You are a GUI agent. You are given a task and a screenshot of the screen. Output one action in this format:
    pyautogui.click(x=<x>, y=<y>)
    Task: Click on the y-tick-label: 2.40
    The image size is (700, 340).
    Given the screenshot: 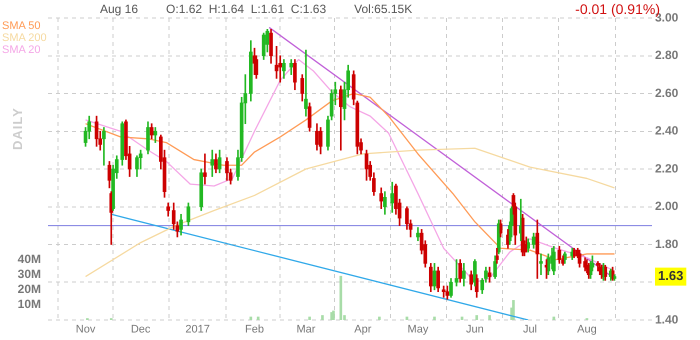 What is the action you would take?
    pyautogui.click(x=667, y=131)
    